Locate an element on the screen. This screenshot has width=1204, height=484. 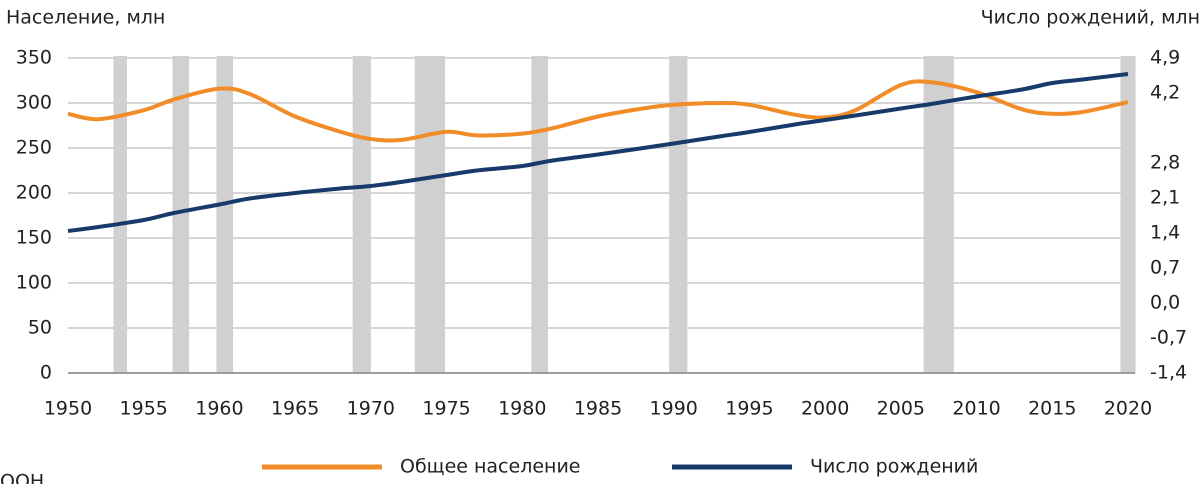
legend-label: Общее население is located at coordinates (490, 467).